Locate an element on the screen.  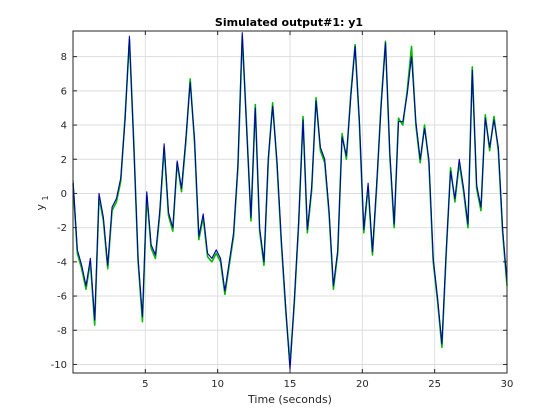
y-tick-label: -8 is located at coordinates (62, 331).